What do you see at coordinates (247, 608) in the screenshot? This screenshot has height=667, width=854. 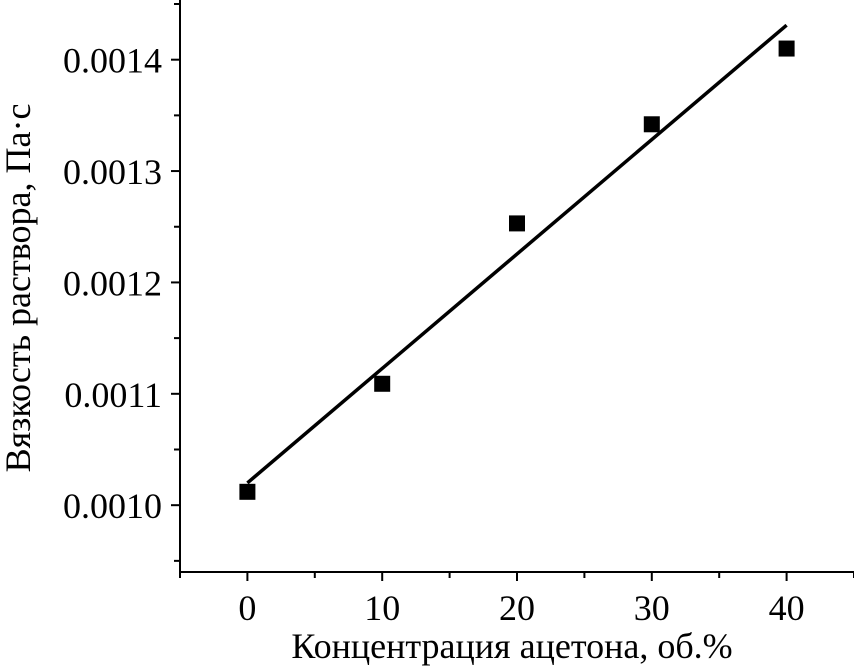 I see `x-tick-label: 0` at bounding box center [247, 608].